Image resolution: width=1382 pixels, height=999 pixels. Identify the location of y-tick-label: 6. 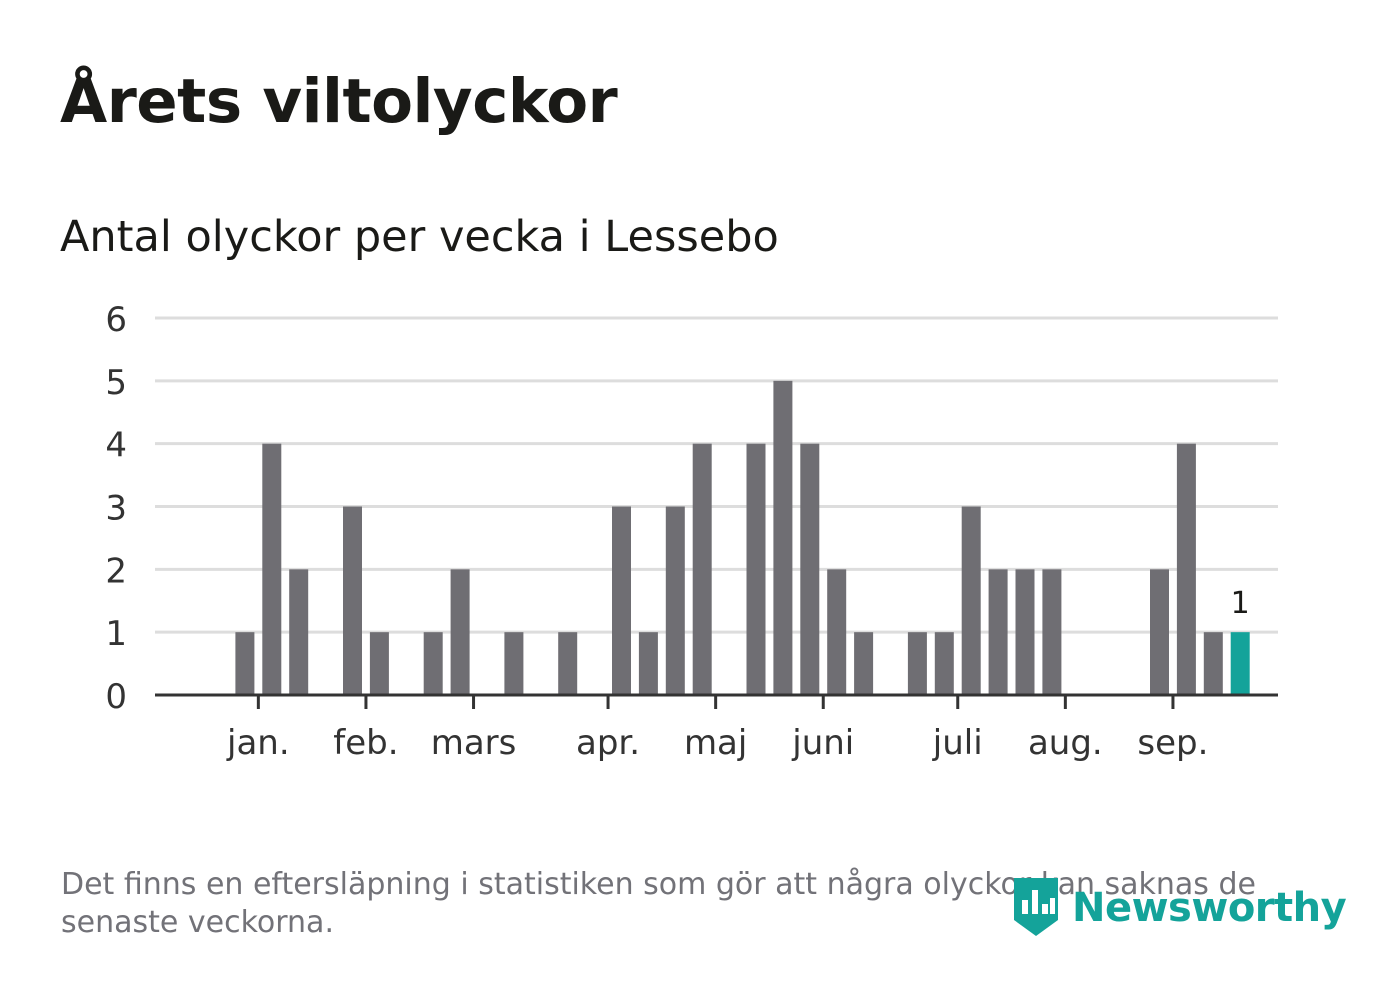
(116, 320).